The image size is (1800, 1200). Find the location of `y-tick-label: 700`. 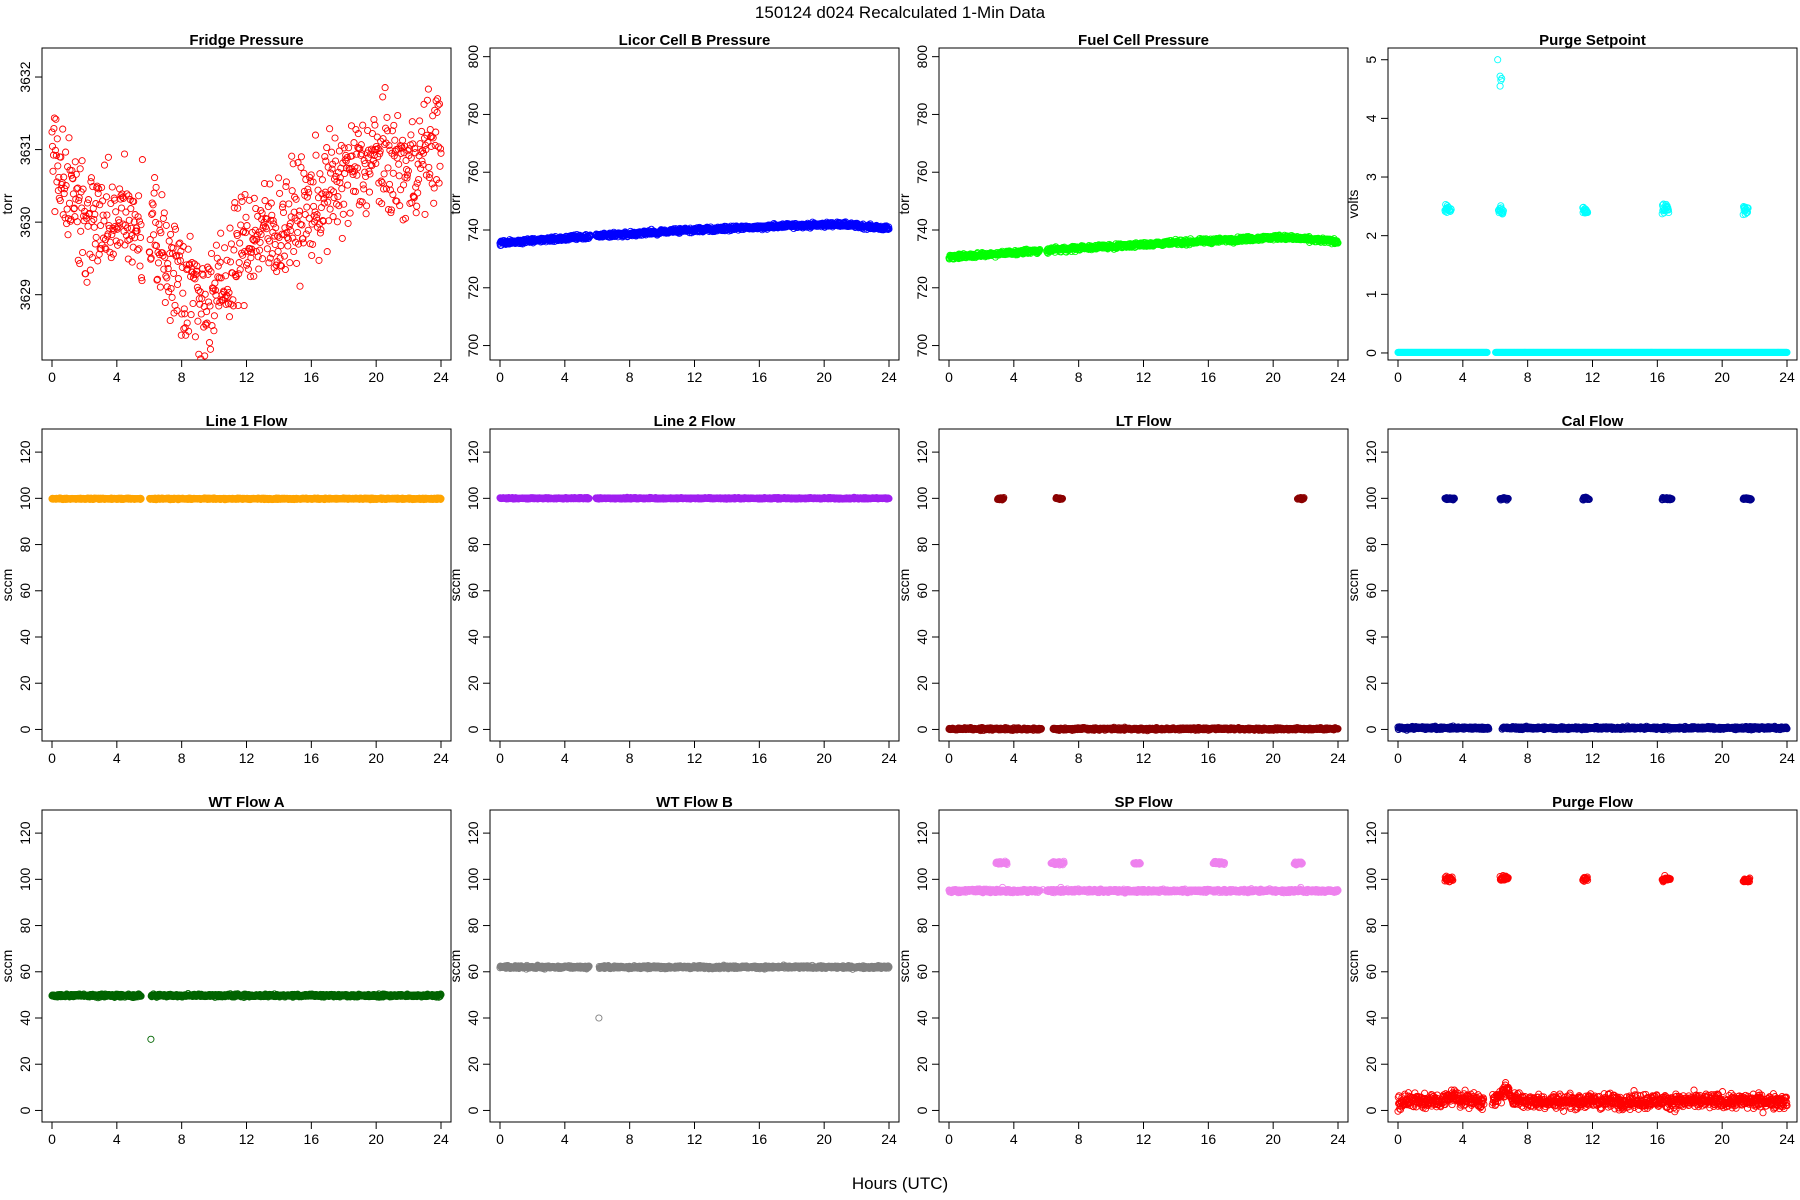

y-tick-label: 700 is located at coordinates (922, 346).